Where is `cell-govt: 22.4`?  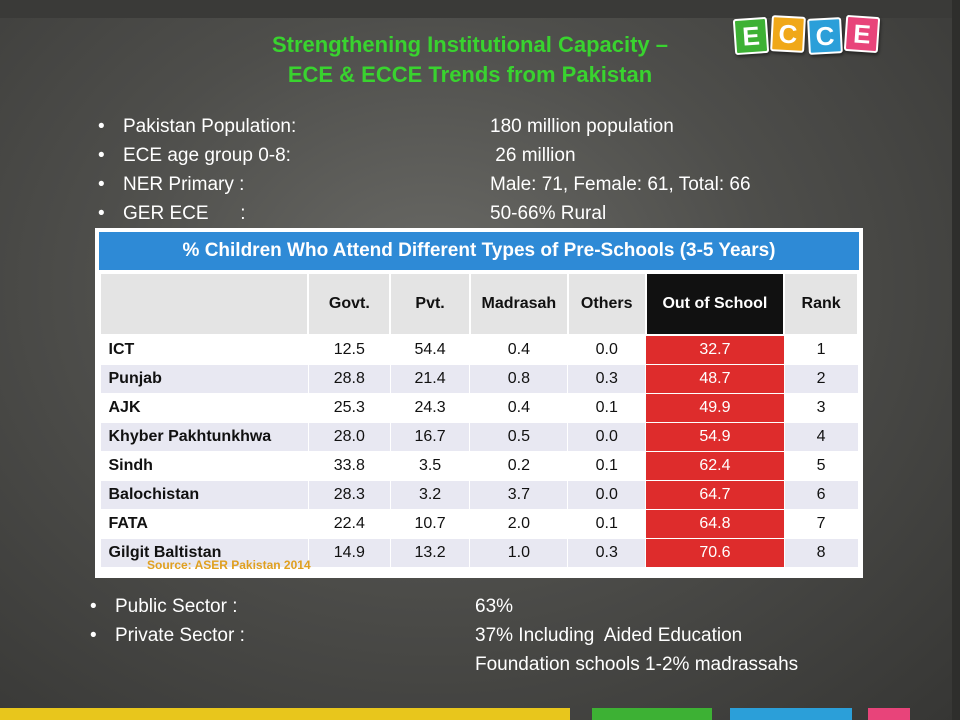
cell-govt: 22.4 is located at coordinates (349, 524).